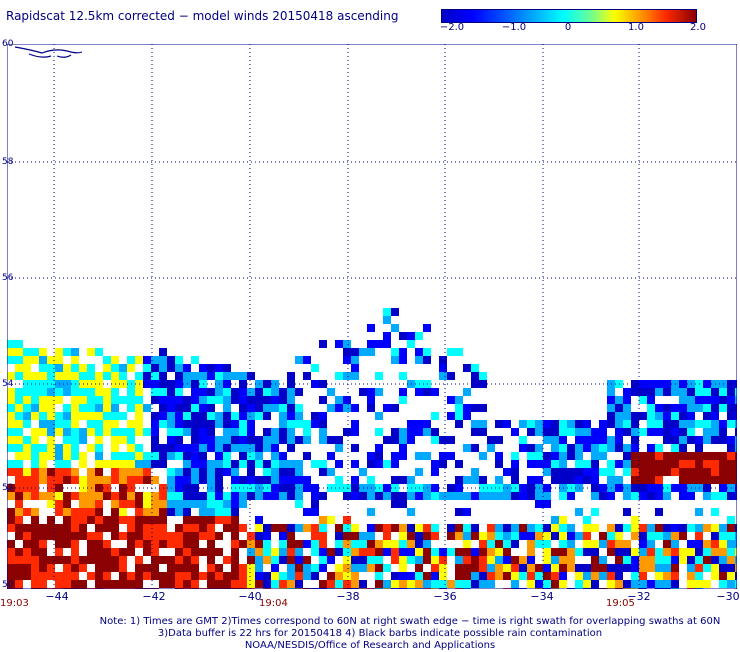 The image size is (740, 652). Describe the element at coordinates (8, 278) in the screenshot. I see `lat-label-56: 56` at that location.